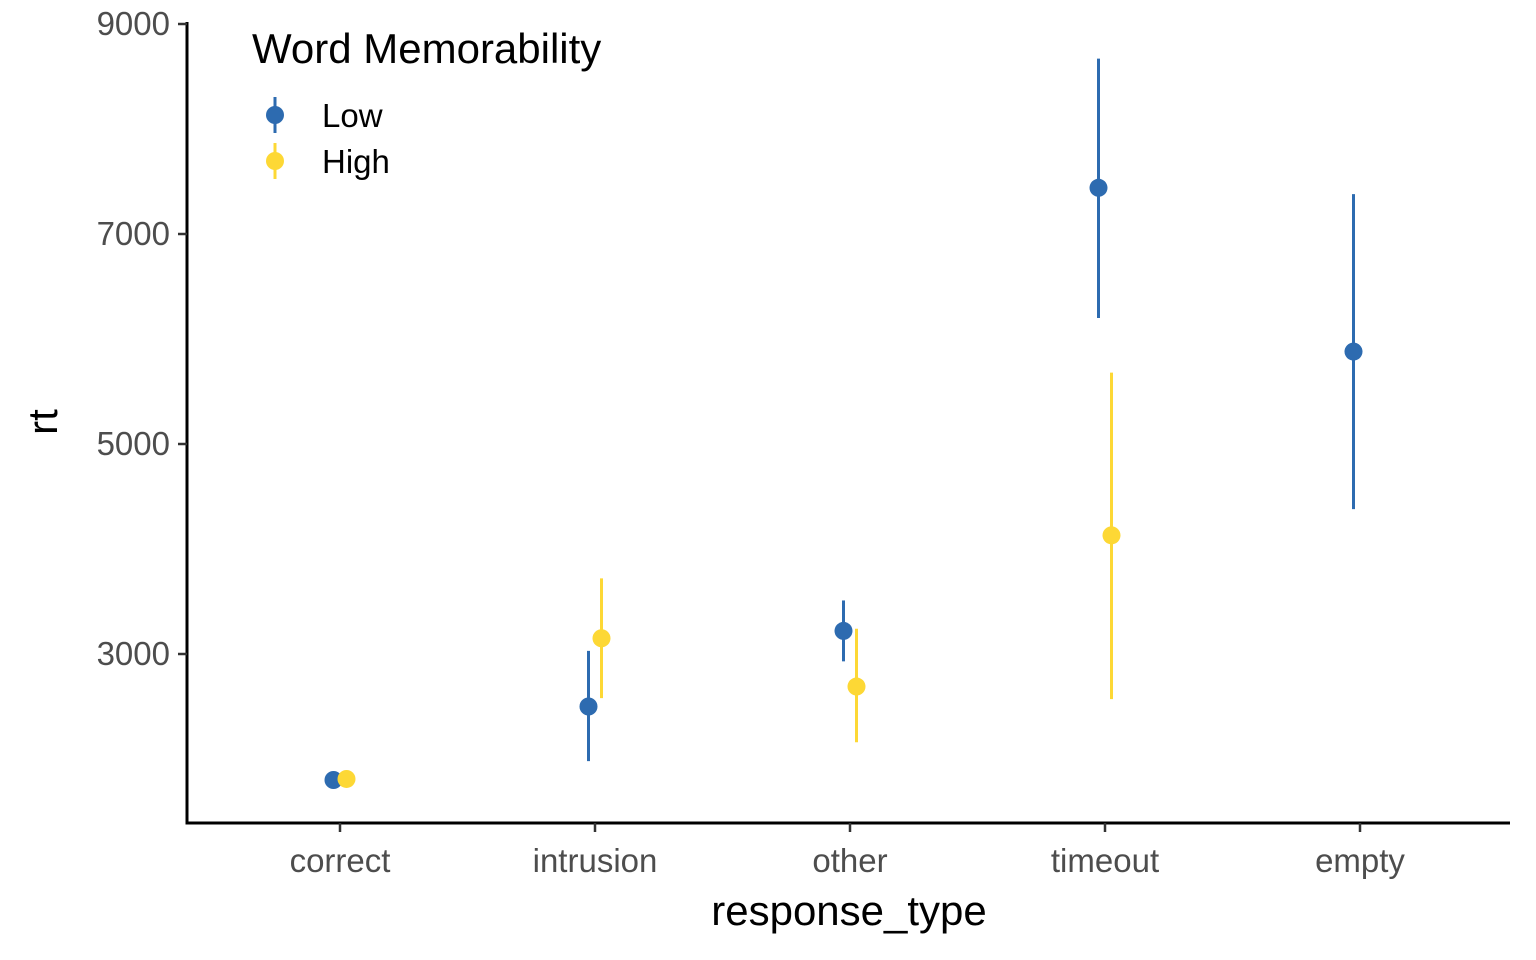 The height and width of the screenshot is (960, 1536). Describe the element at coordinates (133, 653) in the screenshot. I see `y-tick-label: 3000` at that location.